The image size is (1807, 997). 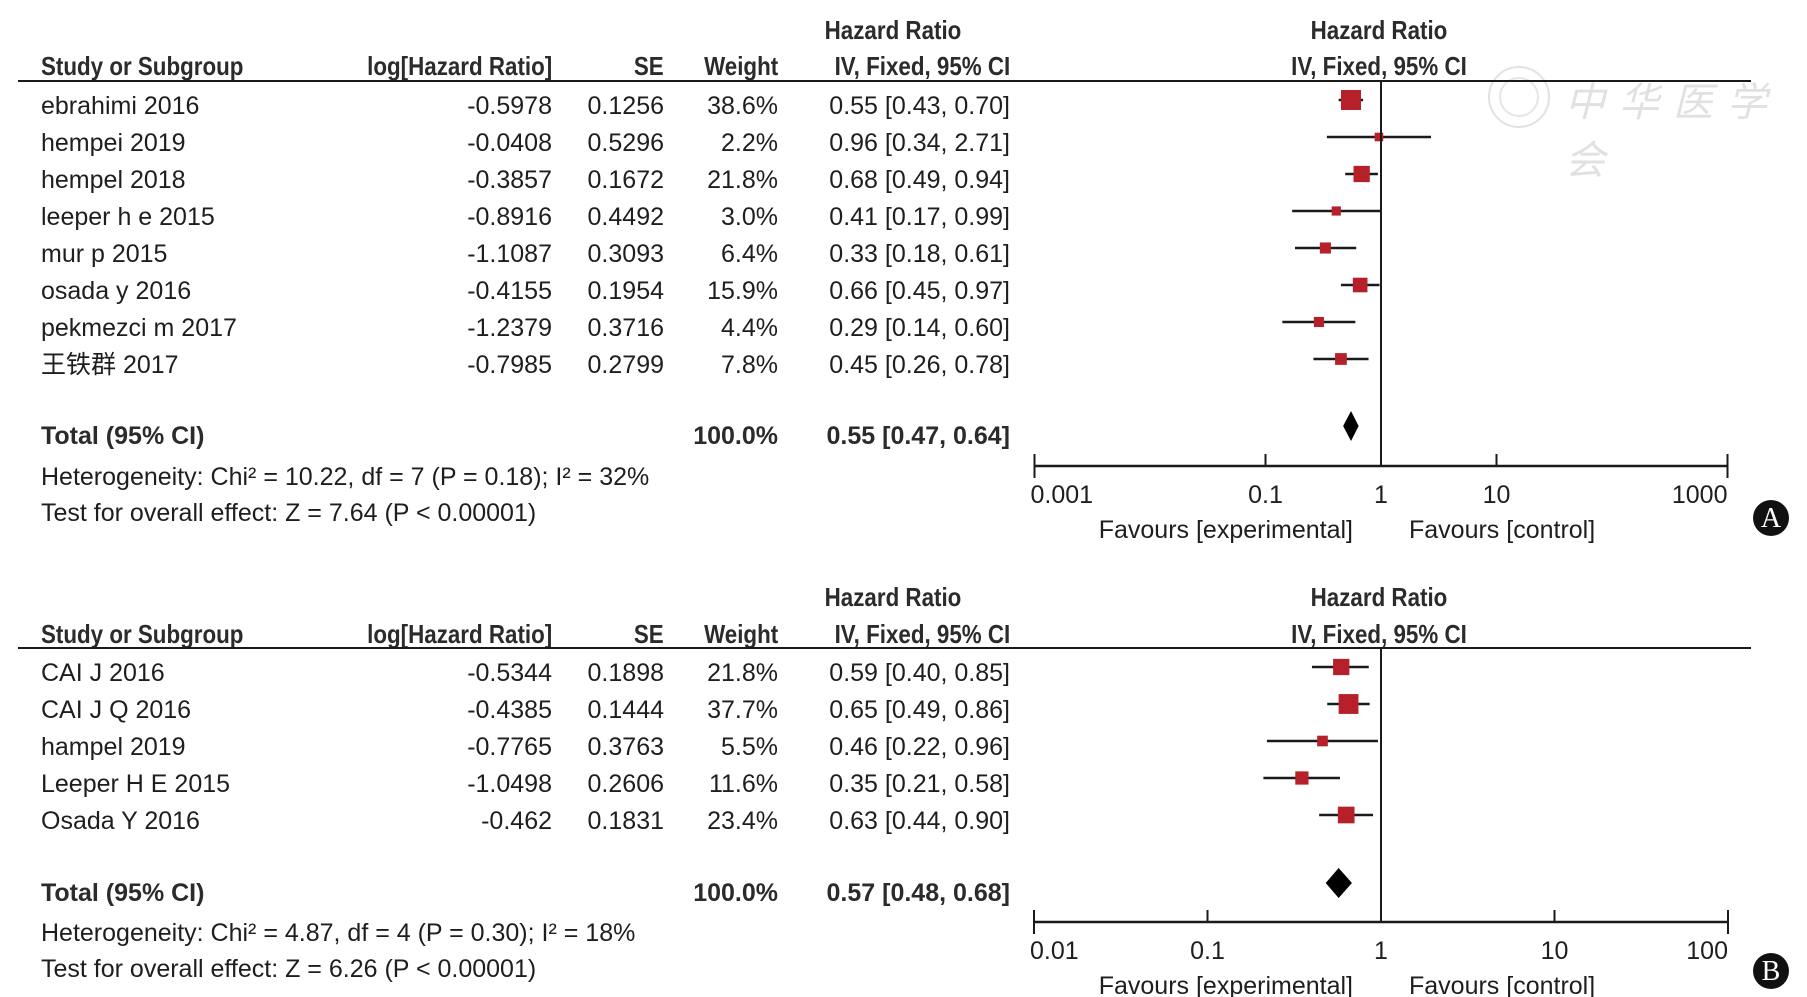 What do you see at coordinates (1054, 951) in the screenshot?
I see `x-axis-tick-label: 0.01` at bounding box center [1054, 951].